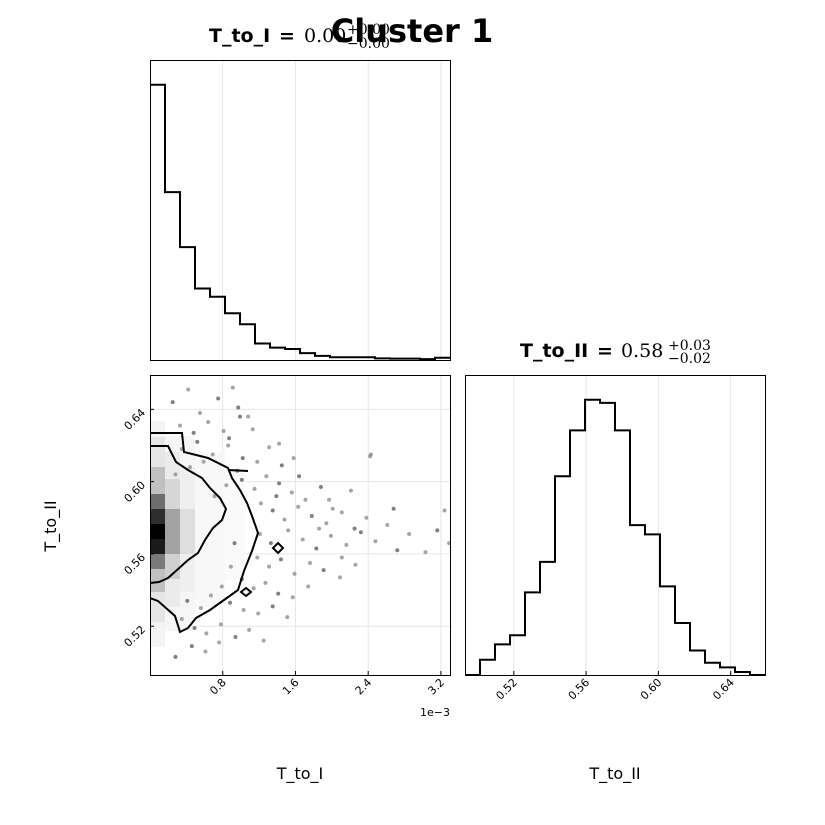 This screenshot has width=825, height=825. What do you see at coordinates (135, 492) in the screenshot?
I see `y-tick-label: 0.60` at bounding box center [135, 492].